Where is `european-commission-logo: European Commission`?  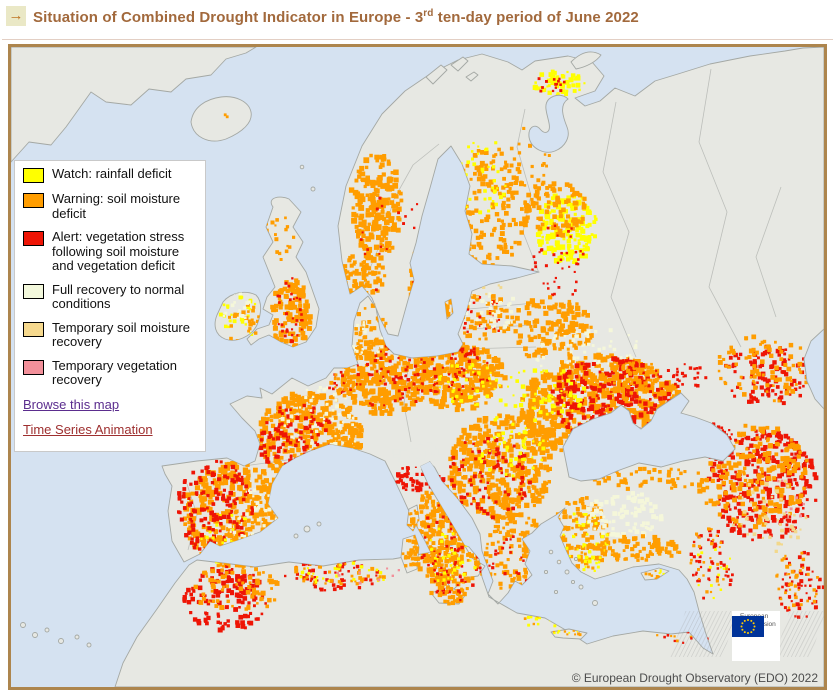
european-commission-logo: European Commission is located at coordinates (756, 636).